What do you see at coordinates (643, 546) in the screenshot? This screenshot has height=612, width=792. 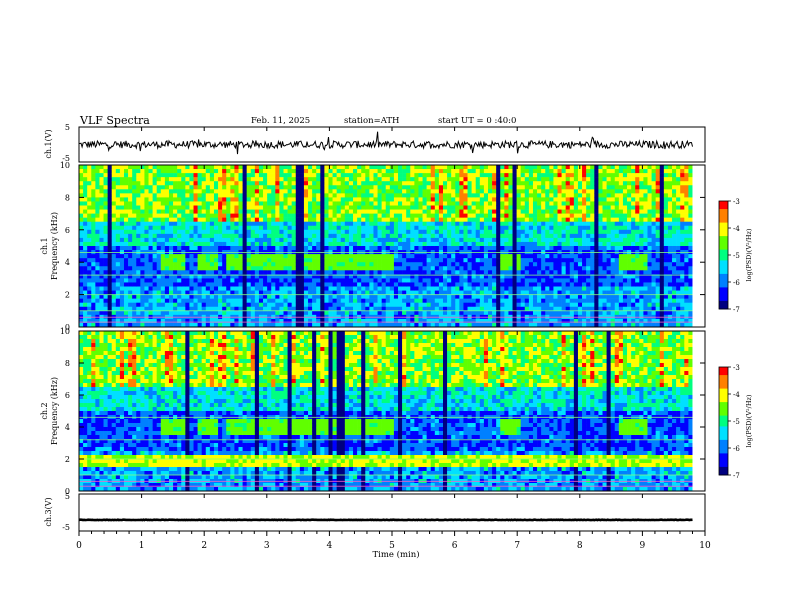 I see `time-axis-tick-label: 9` at bounding box center [643, 546].